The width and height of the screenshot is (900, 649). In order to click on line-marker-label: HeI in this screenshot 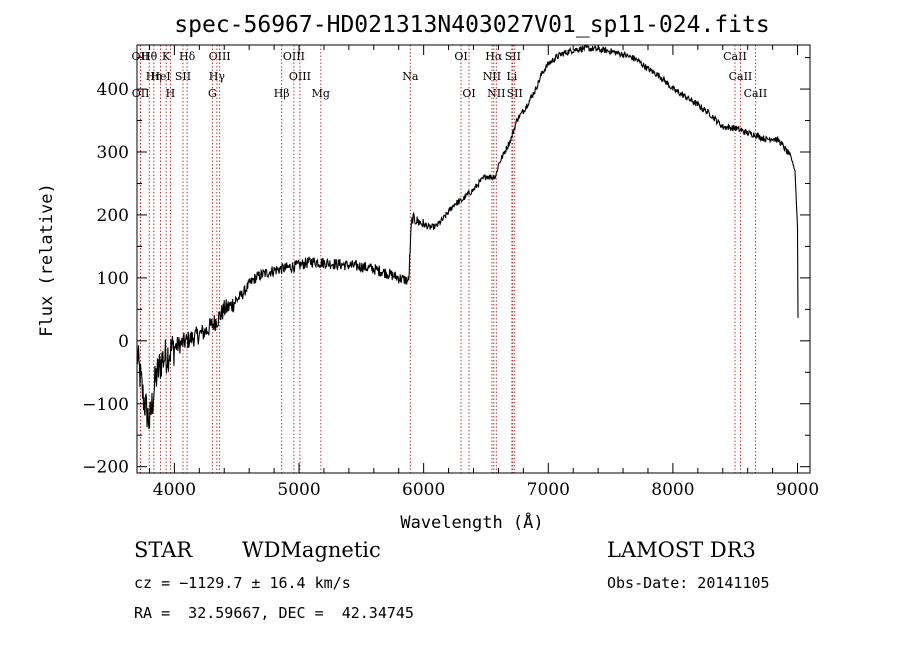, I will do `click(160, 76)`.